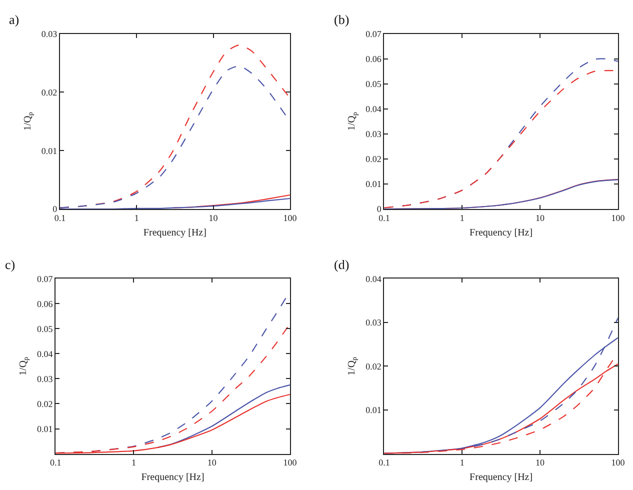 The image size is (633, 490). What do you see at coordinates (342, 19) in the screenshot?
I see `chart-title: (b)` at bounding box center [342, 19].